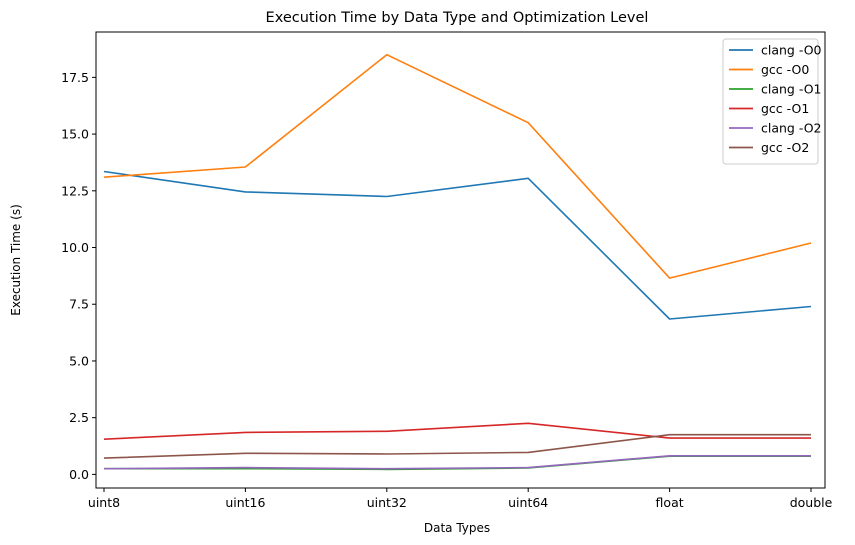 The width and height of the screenshot is (855, 545). Describe the element at coordinates (670, 502) in the screenshot. I see `x-tick-label: float` at that location.